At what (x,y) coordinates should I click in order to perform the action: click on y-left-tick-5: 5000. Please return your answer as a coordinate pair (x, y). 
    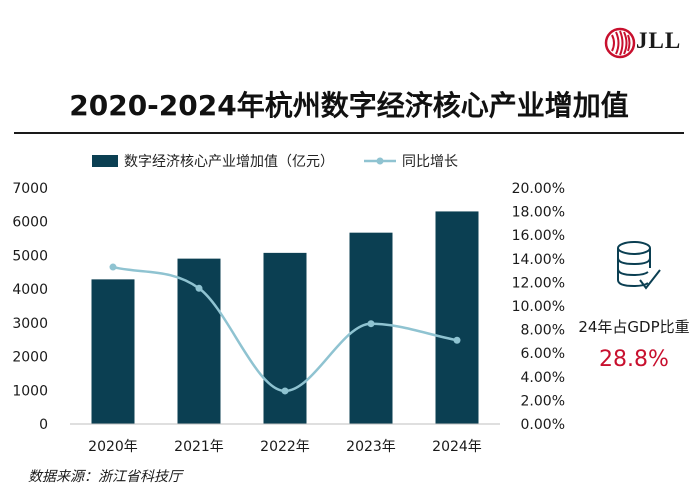
    Looking at the image, I should click on (30, 256).